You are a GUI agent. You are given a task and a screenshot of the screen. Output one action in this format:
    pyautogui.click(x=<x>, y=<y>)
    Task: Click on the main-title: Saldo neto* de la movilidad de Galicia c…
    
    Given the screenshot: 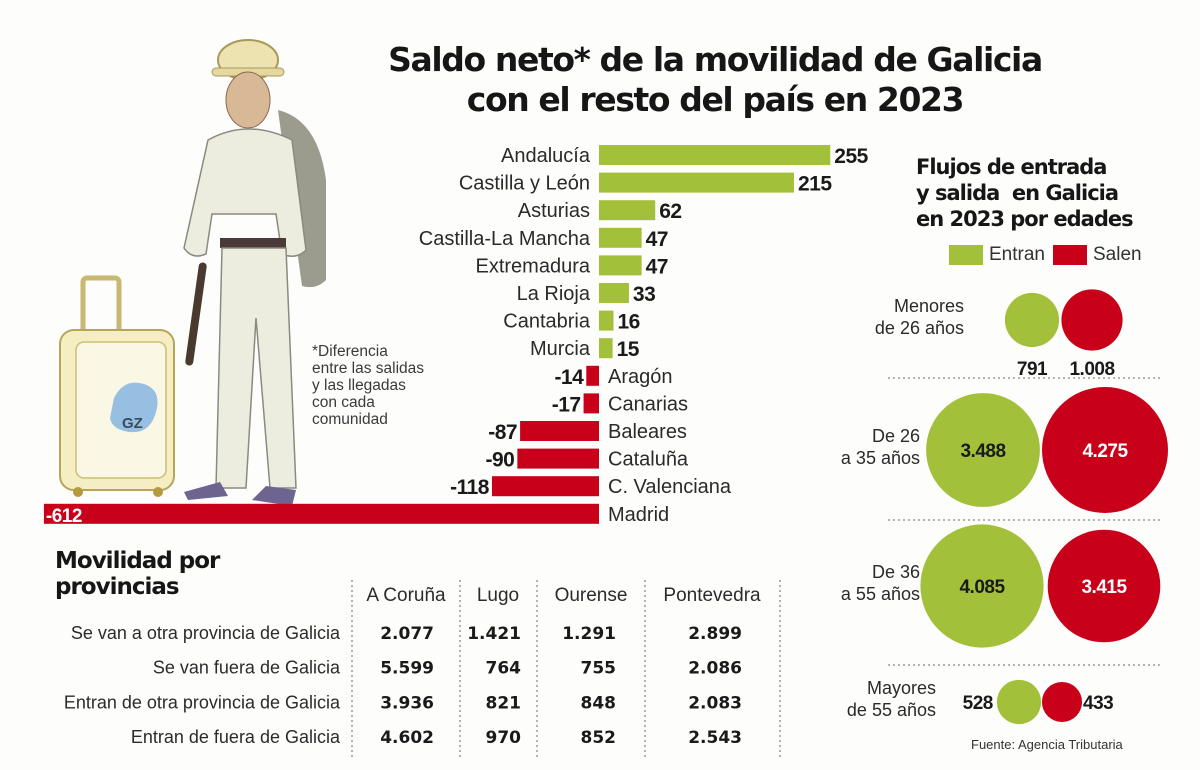 What is the action you would take?
    pyautogui.click(x=715, y=80)
    